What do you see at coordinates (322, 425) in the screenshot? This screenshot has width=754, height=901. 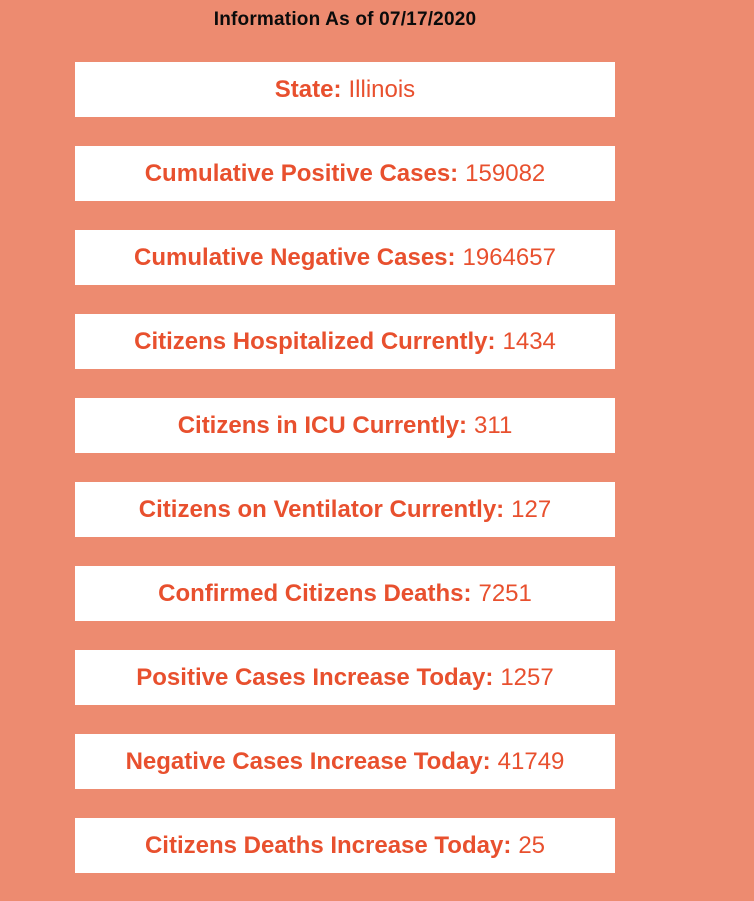 I see `stat-label: Citizens in ICU Currently:` at bounding box center [322, 425].